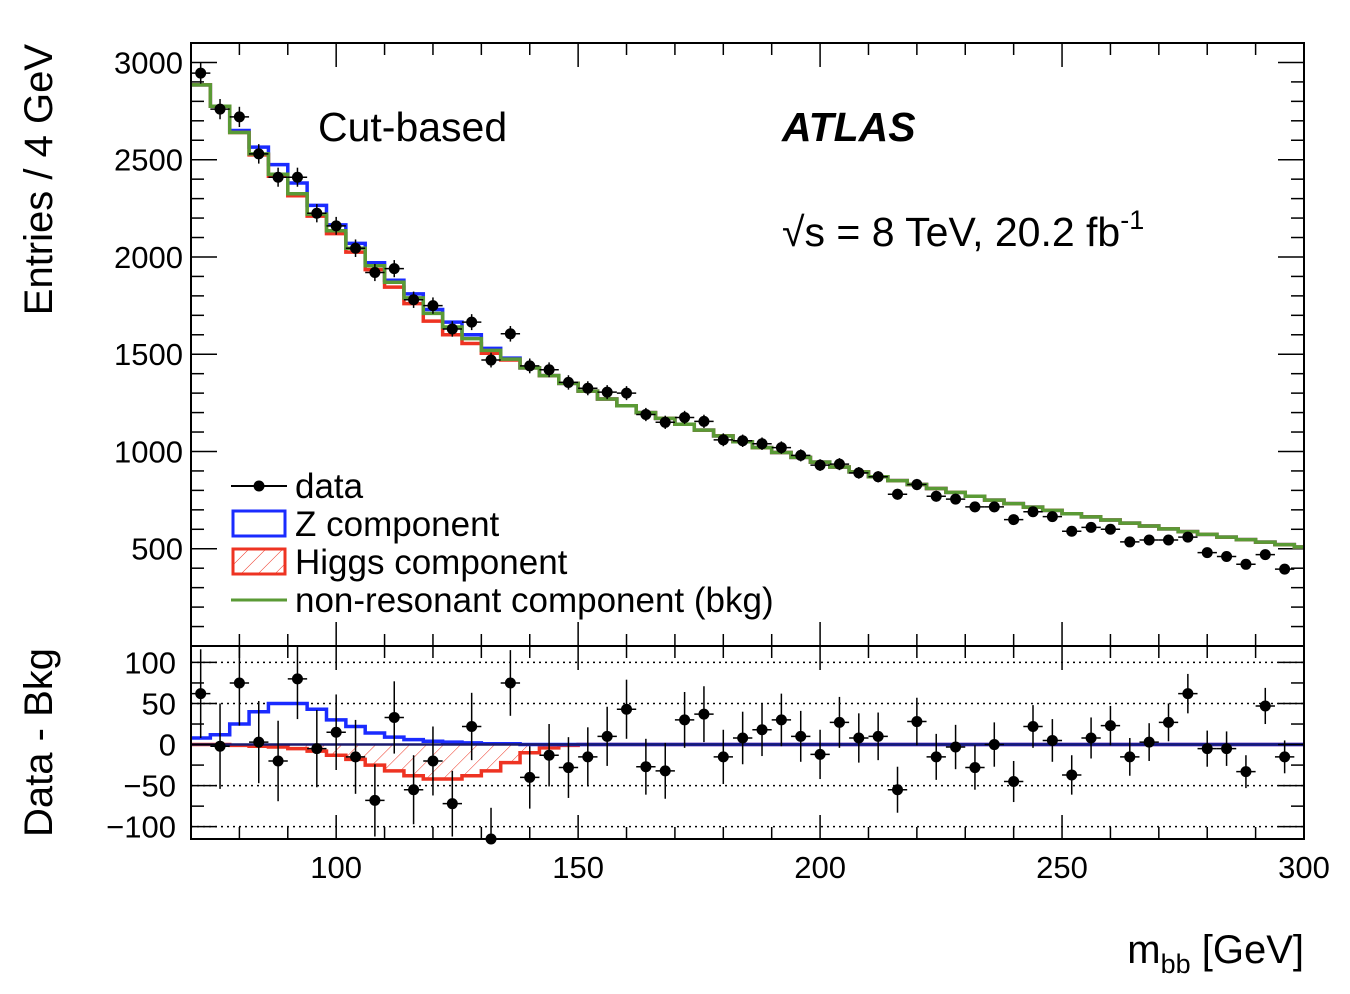  What do you see at coordinates (848, 127) in the screenshot?
I see `atlas-label: ATLAS` at bounding box center [848, 127].